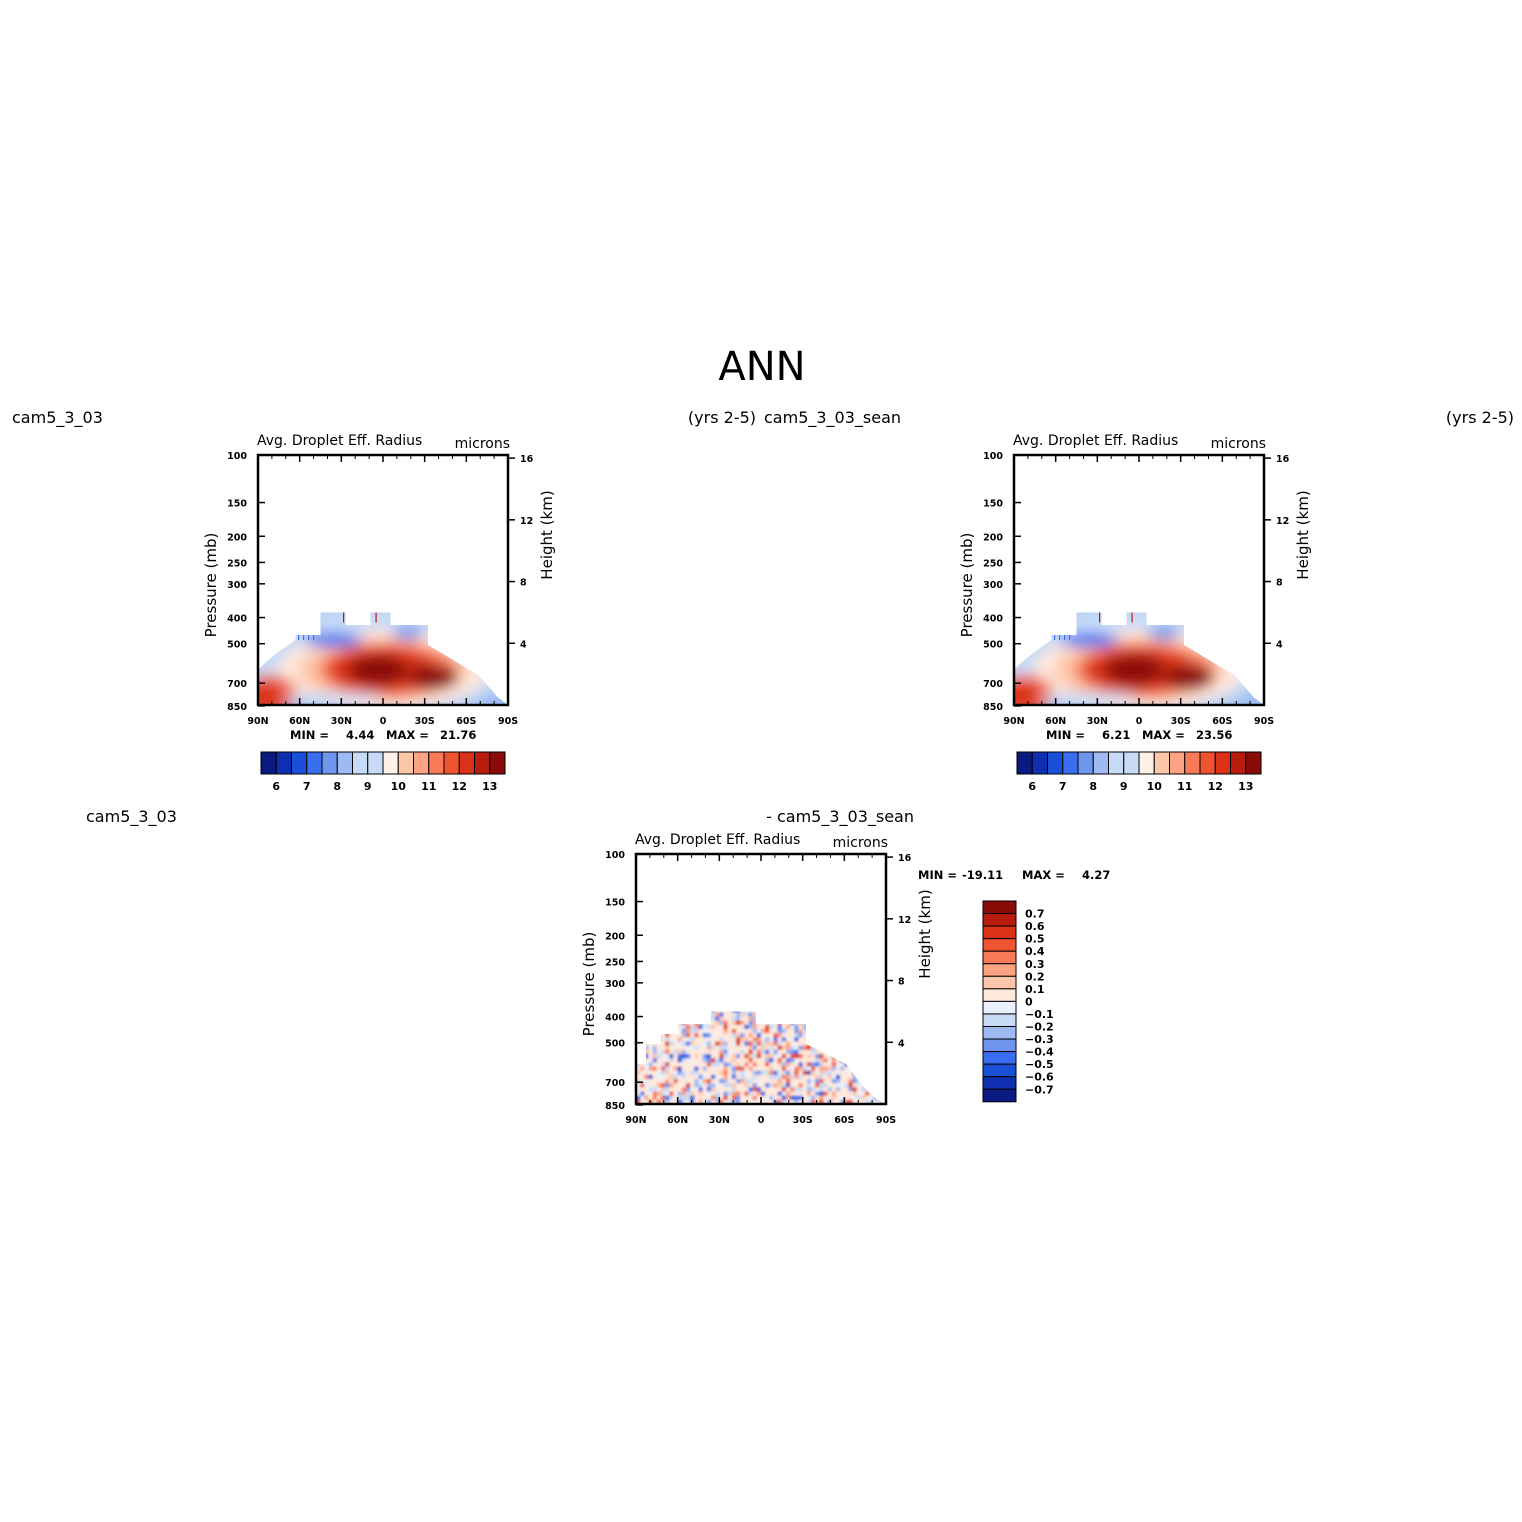  What do you see at coordinates (211, 585) in the screenshot?
I see `y-axis-label: Pressure (mb)` at bounding box center [211, 585].